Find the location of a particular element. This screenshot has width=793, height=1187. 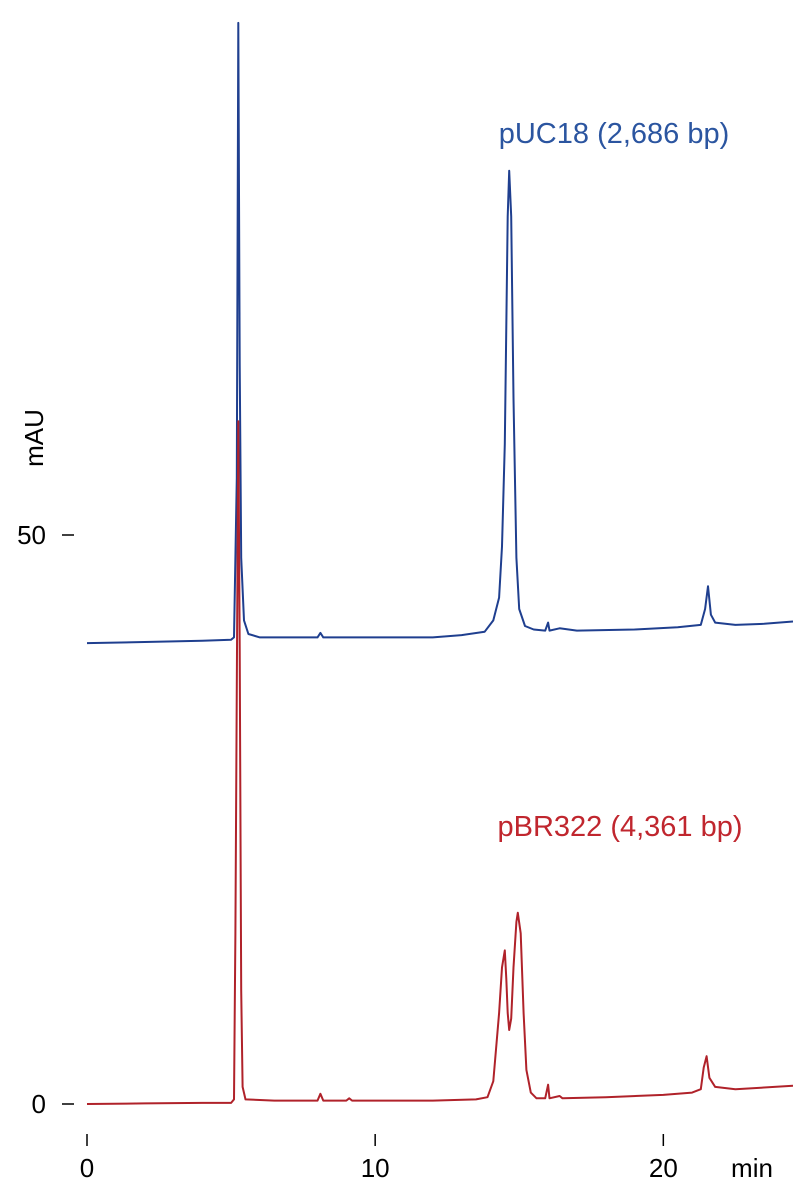

y-tick-label-50: 50 is located at coordinates (31, 535).